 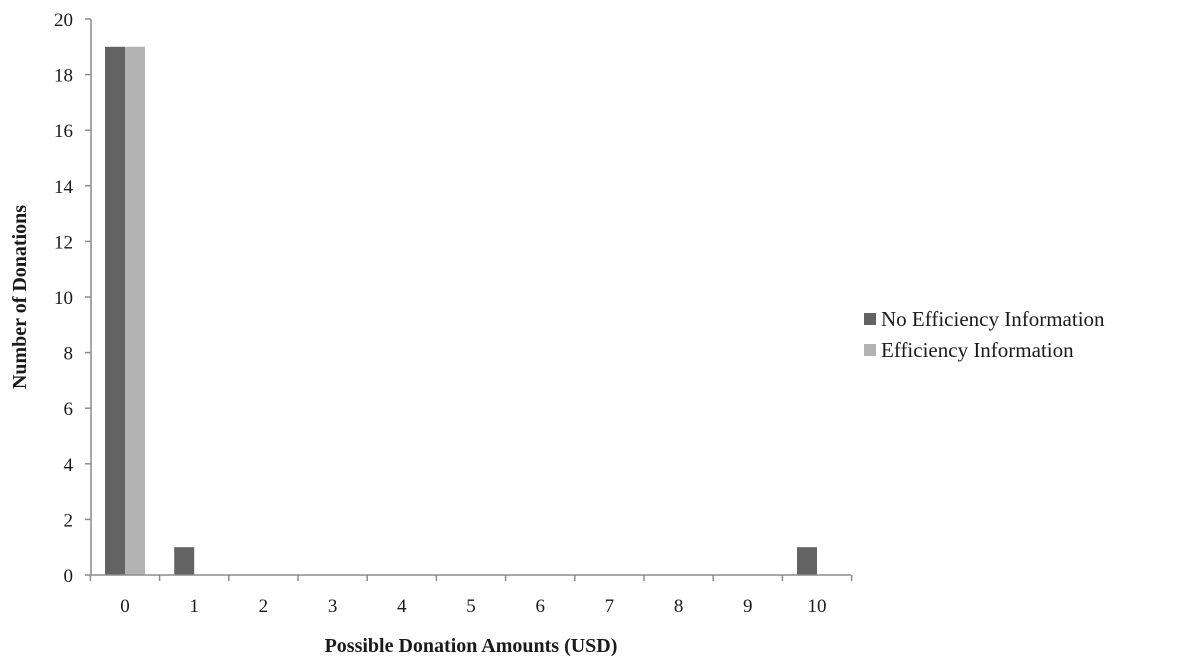 What do you see at coordinates (679, 606) in the screenshot?
I see `x-tick-label: 8` at bounding box center [679, 606].